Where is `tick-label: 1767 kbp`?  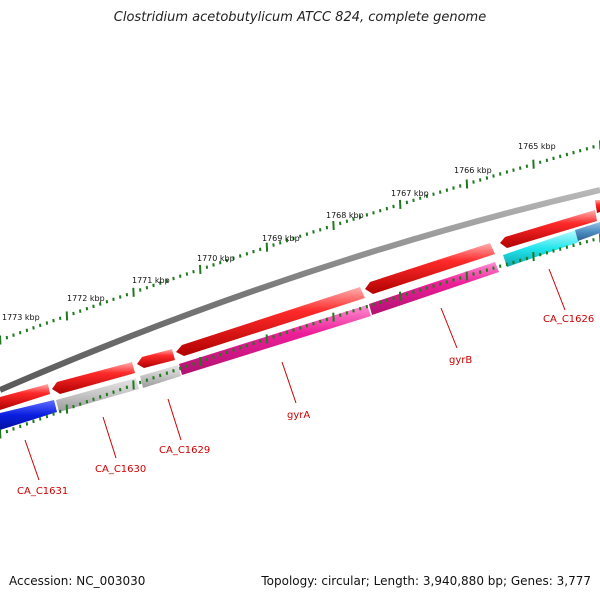 tick-label: 1767 kbp is located at coordinates (410, 193).